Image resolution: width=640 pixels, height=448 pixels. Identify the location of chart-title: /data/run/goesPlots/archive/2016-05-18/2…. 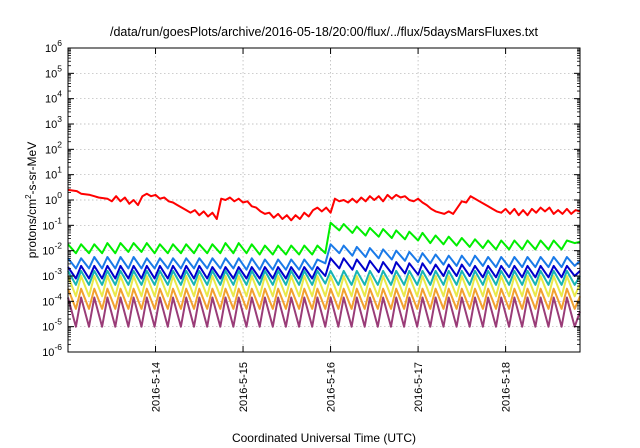
(324, 32).